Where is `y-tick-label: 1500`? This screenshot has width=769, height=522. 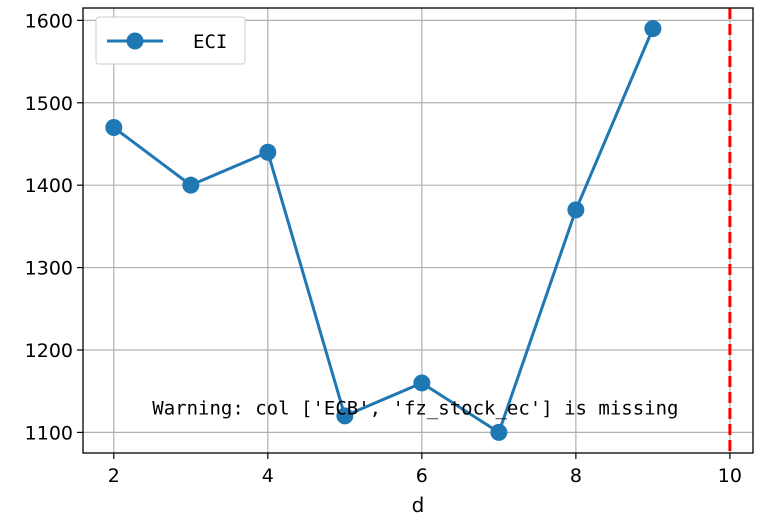 y-tick-label: 1500 is located at coordinates (49, 104).